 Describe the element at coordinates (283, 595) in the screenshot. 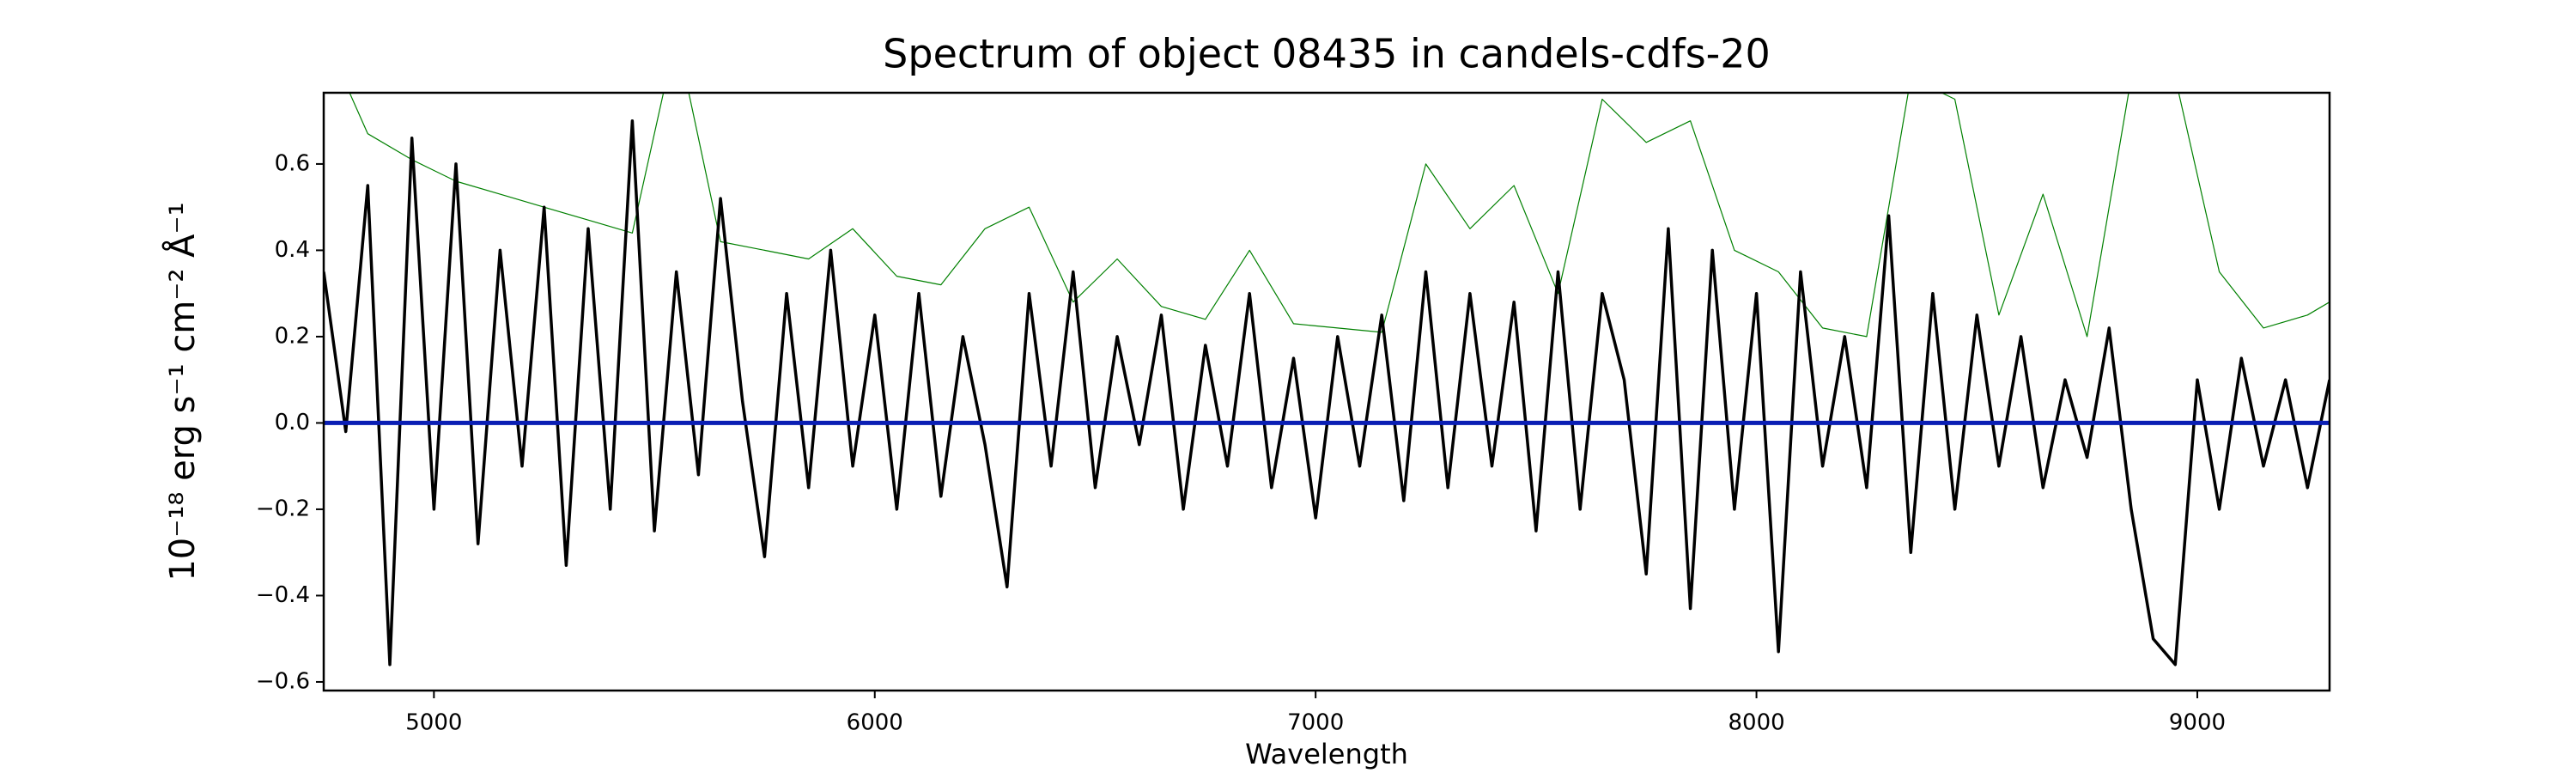

I see `y-tick-label: −0.4` at that location.